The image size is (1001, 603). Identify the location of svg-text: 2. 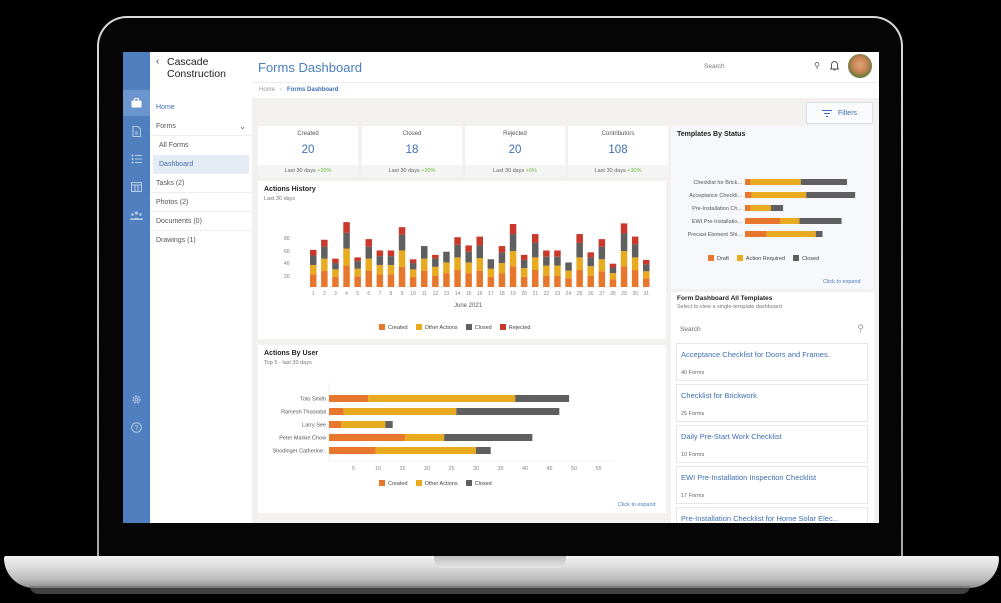
(324, 294).